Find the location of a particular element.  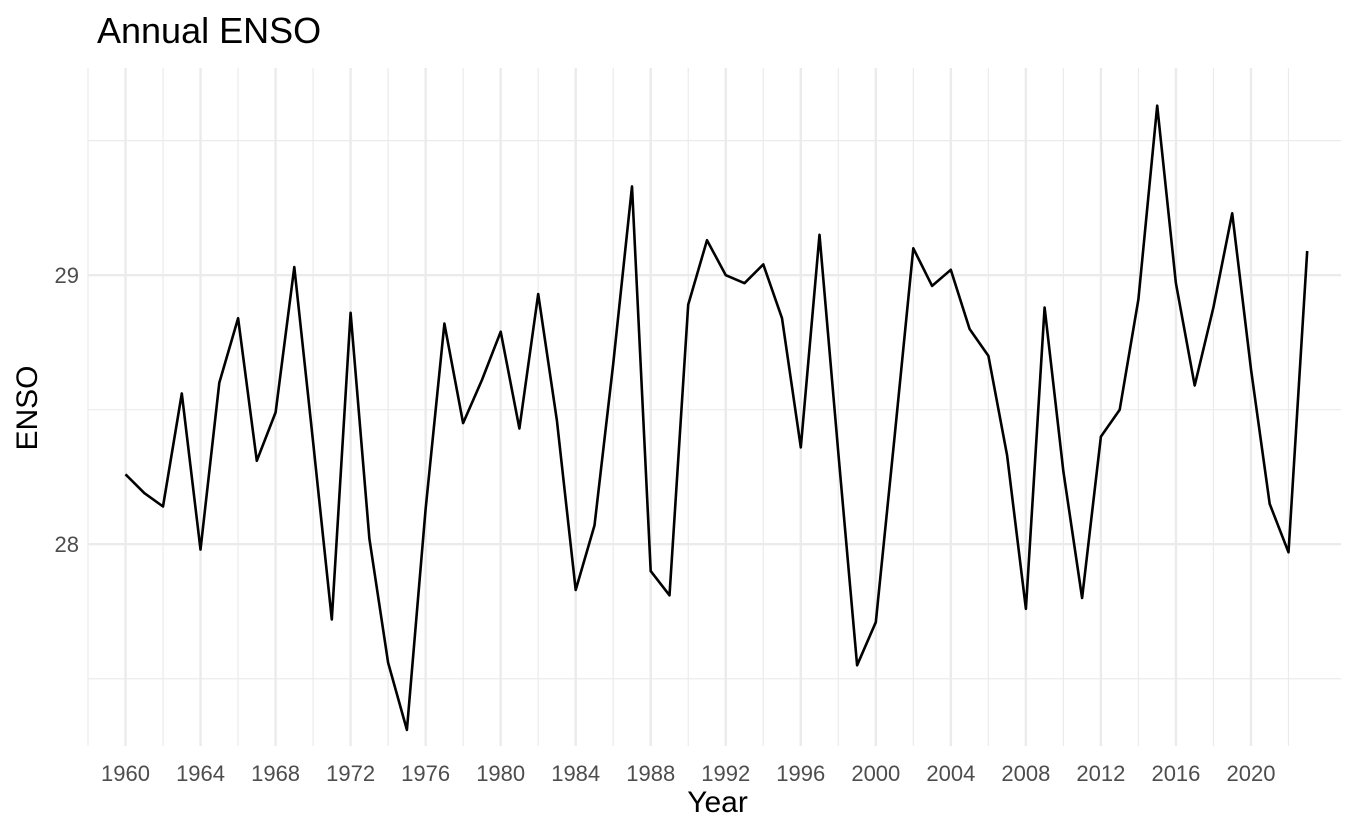

x-tick-label: 1980 is located at coordinates (500, 773).